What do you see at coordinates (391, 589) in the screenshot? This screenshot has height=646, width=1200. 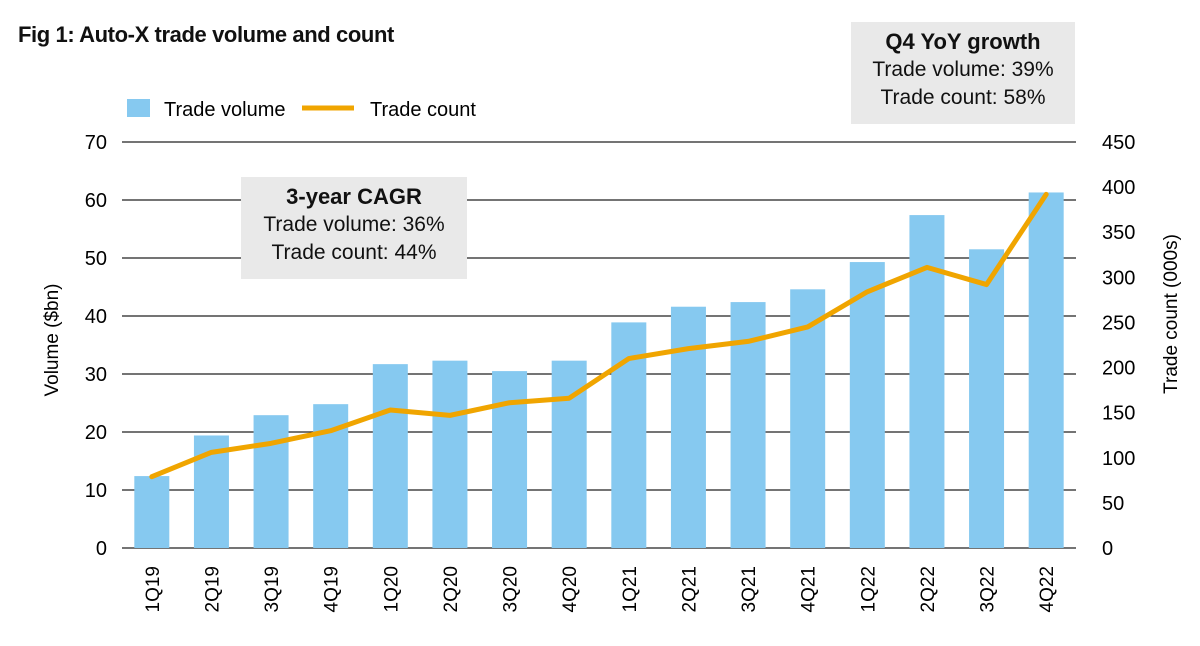 I see `x-tick-label: 1Q20` at bounding box center [391, 589].